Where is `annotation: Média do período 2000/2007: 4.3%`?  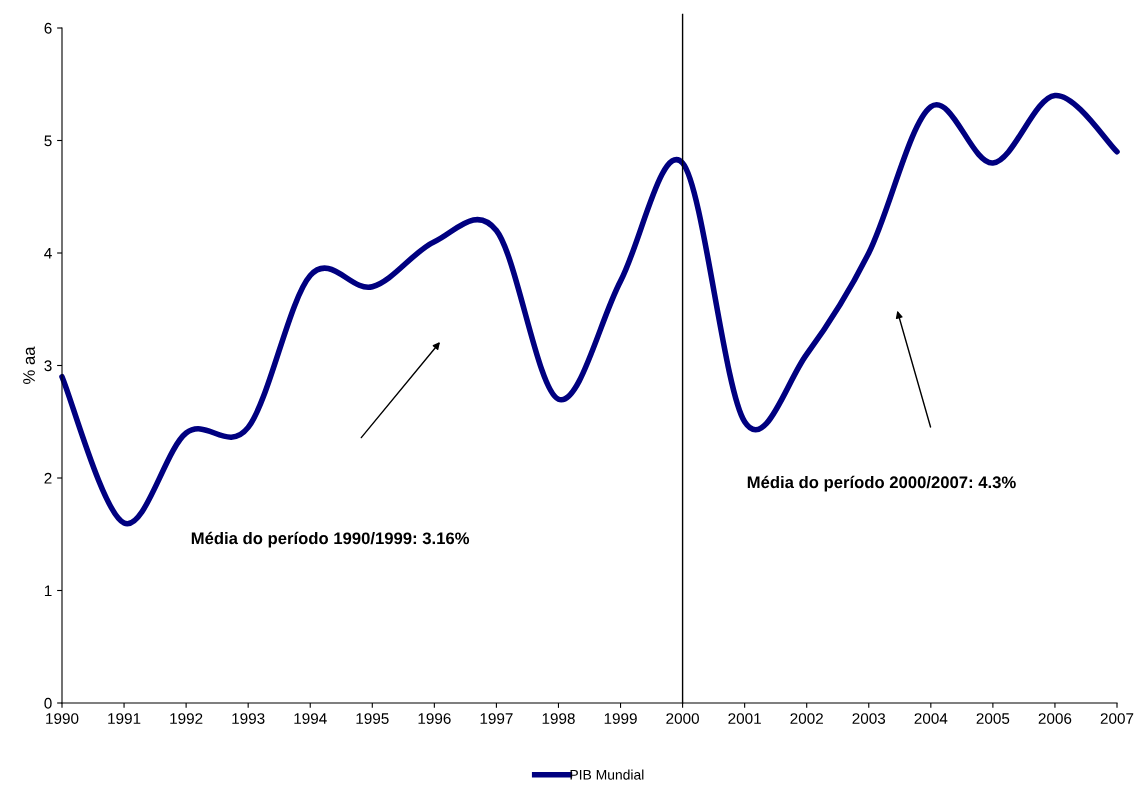 annotation: Média do período 2000/2007: 4.3% is located at coordinates (881, 483).